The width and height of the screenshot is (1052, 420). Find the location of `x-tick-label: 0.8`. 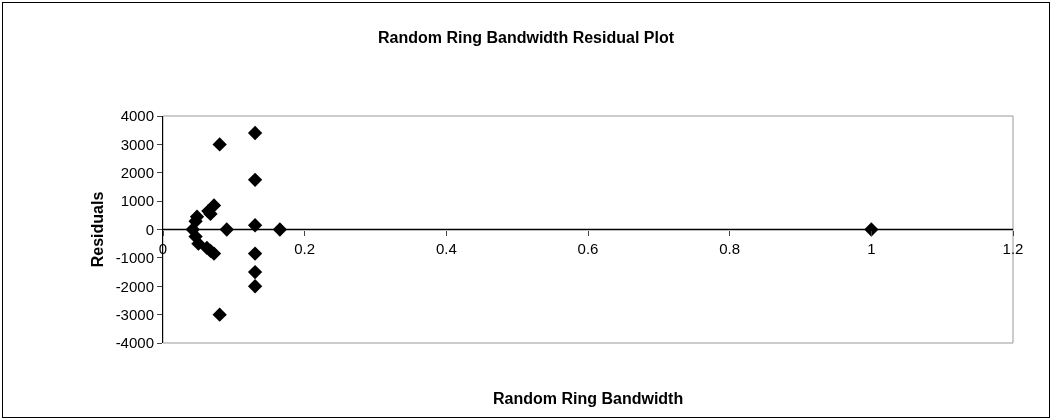

x-tick-label: 0.8 is located at coordinates (730, 248).